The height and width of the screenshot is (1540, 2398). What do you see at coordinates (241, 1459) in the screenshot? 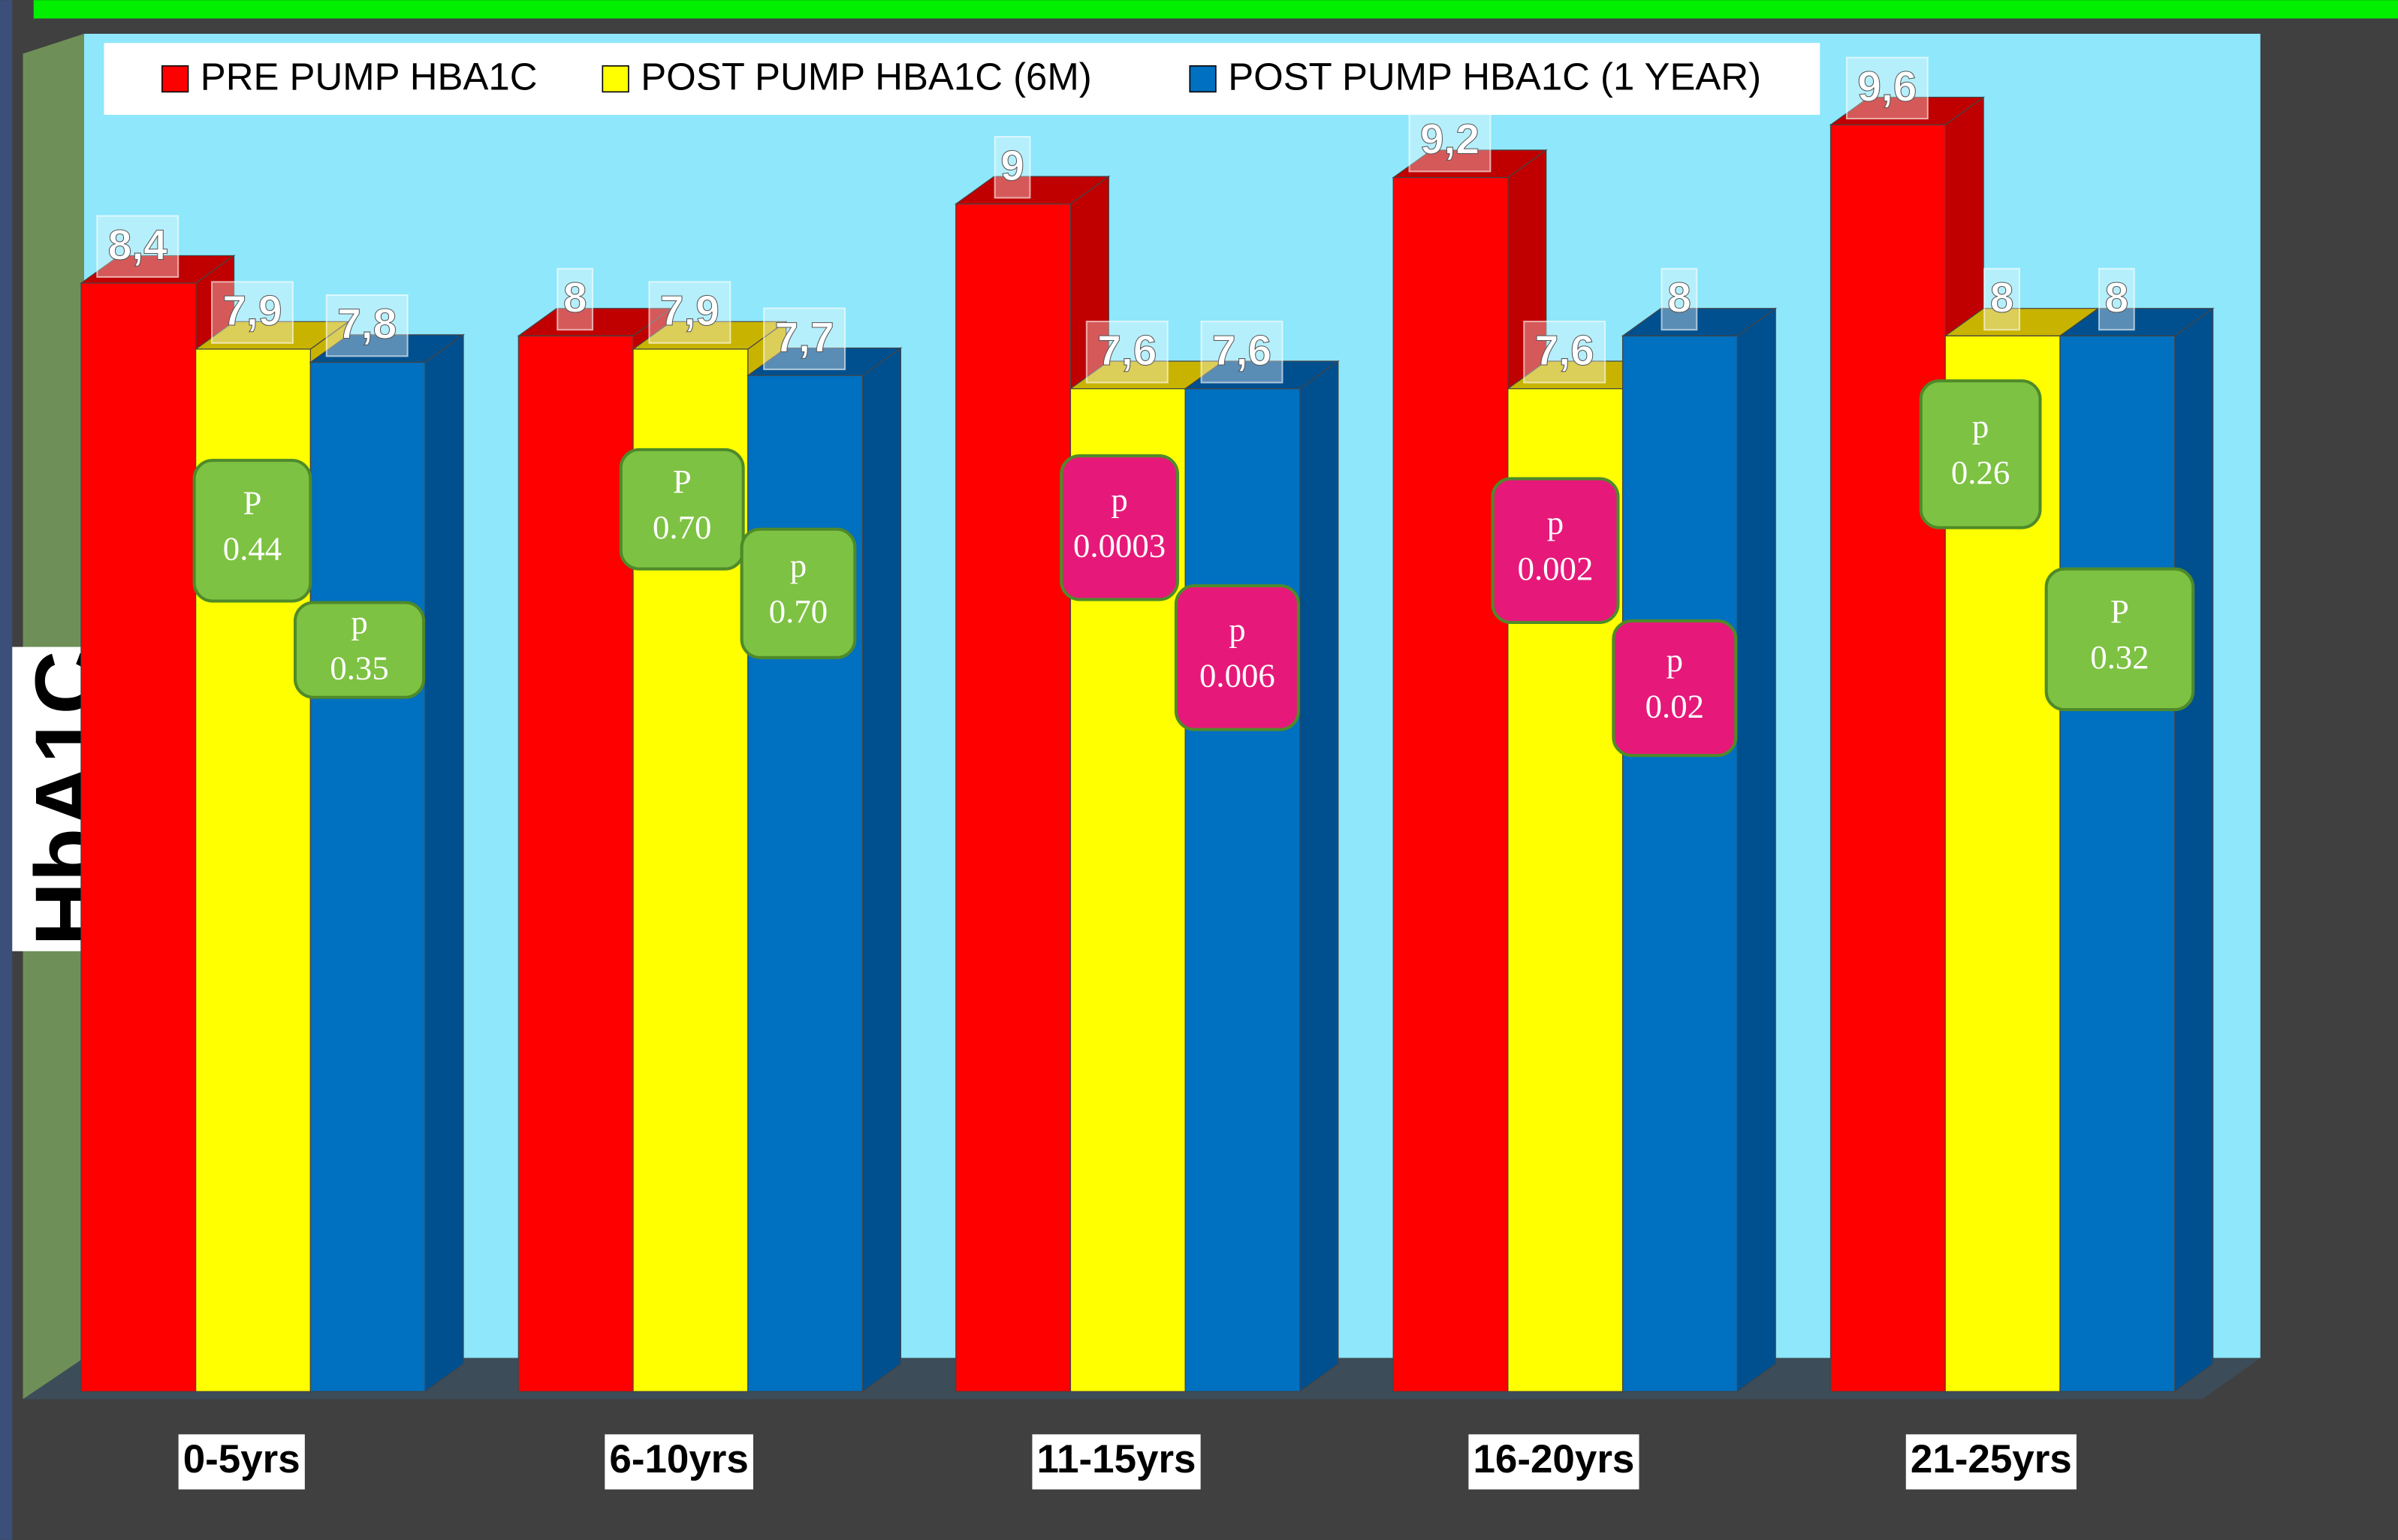
I see `x-tick-label: 0-5yrs` at bounding box center [241, 1459].